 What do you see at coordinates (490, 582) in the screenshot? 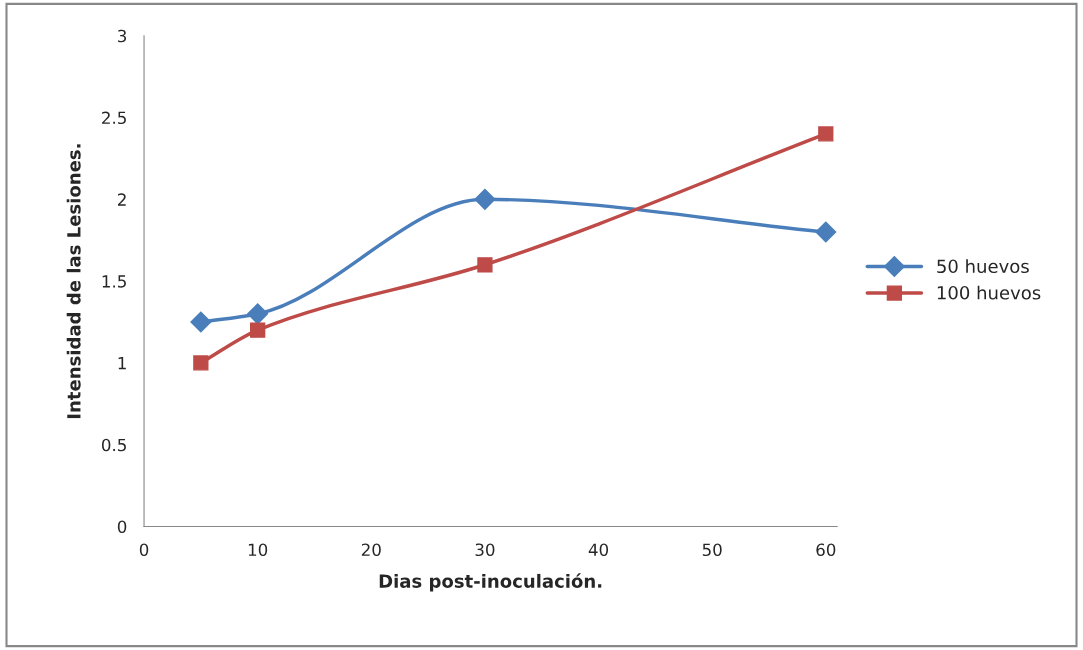
I see `x-axis-title: Dias post-inoculación.` at bounding box center [490, 582].